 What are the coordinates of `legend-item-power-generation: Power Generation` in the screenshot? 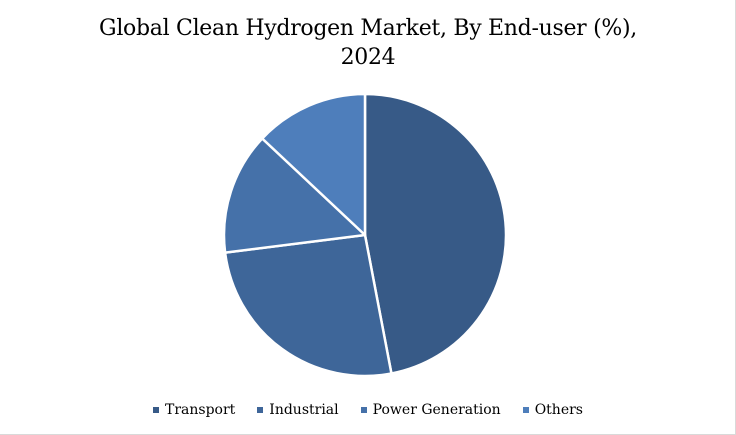 It's located at (430, 410).